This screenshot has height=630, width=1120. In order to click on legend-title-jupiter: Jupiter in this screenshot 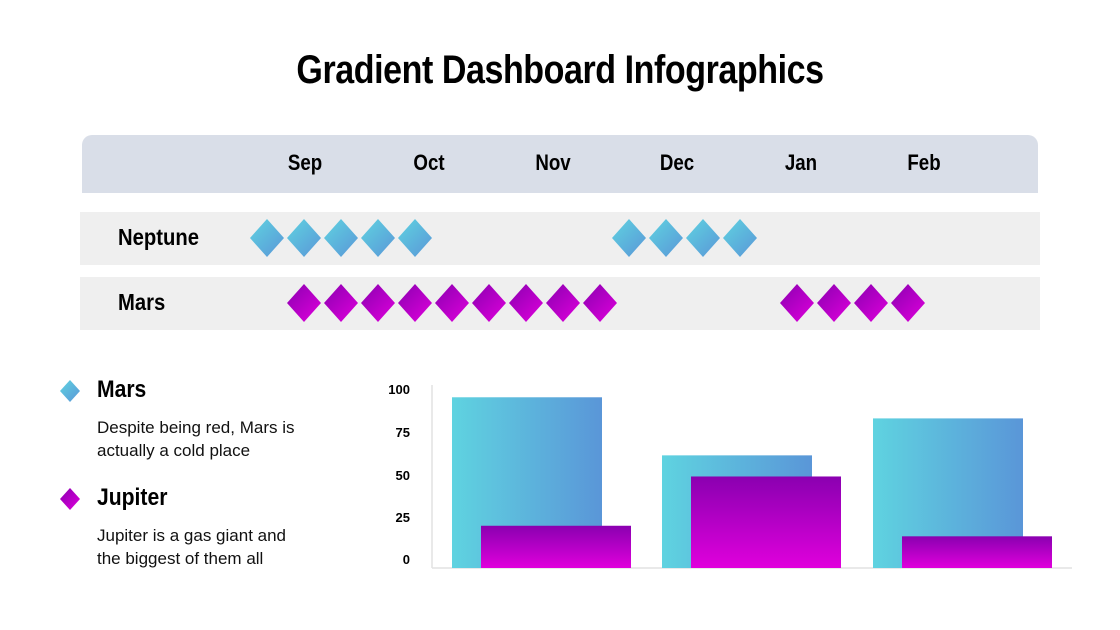, I will do `click(132, 497)`.